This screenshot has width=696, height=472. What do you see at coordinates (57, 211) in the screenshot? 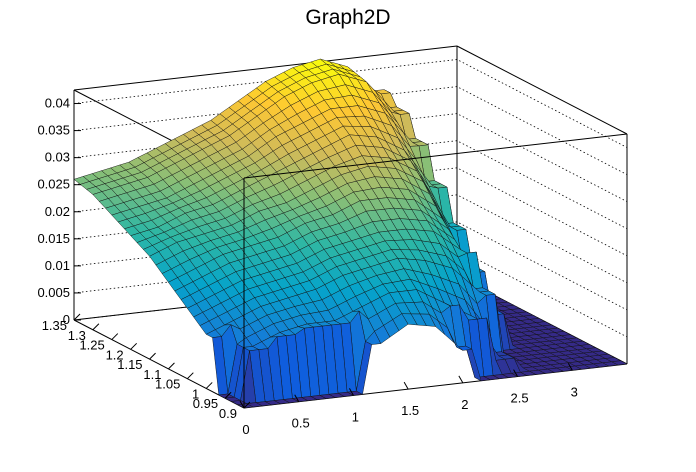
I see `z-tick-label: 0.02` at bounding box center [57, 211].